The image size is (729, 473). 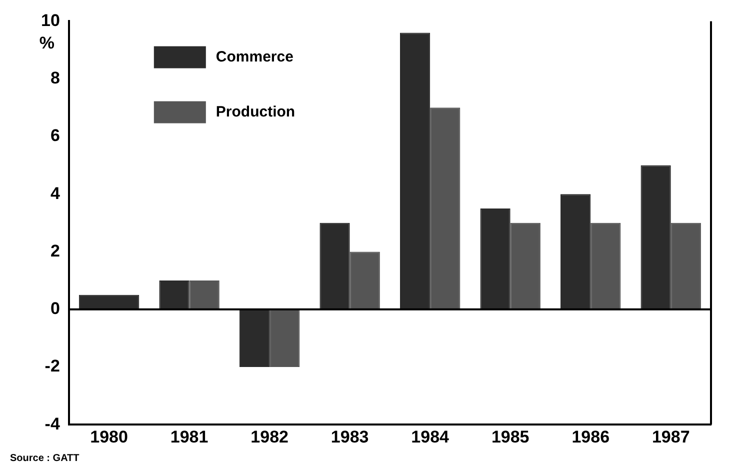 I want to click on source-note: Source : GATT, so click(x=45, y=458).